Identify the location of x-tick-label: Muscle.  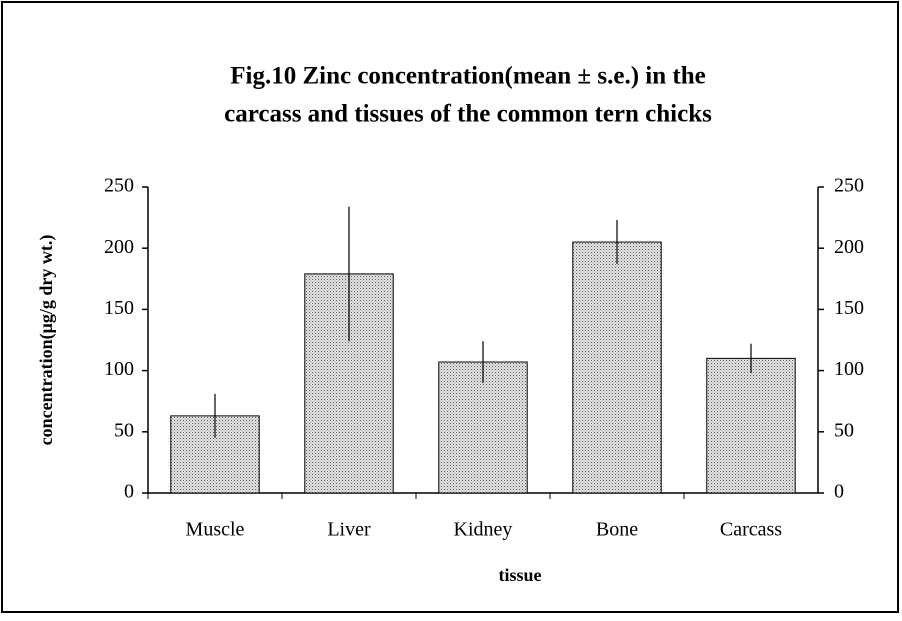
(215, 530).